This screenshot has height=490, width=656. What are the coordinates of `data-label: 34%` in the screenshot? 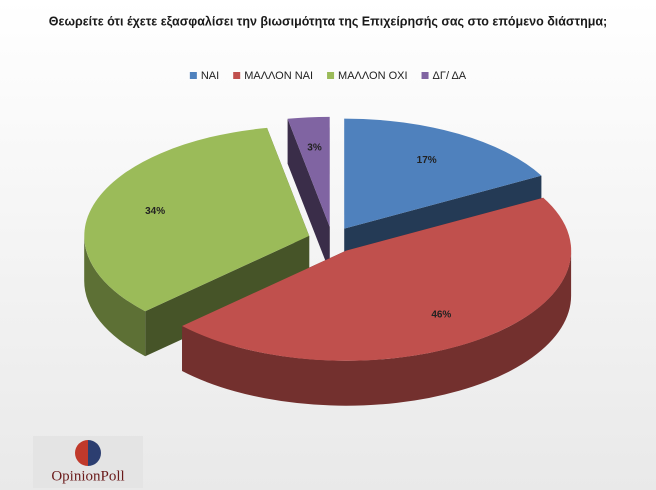 It's located at (155, 211).